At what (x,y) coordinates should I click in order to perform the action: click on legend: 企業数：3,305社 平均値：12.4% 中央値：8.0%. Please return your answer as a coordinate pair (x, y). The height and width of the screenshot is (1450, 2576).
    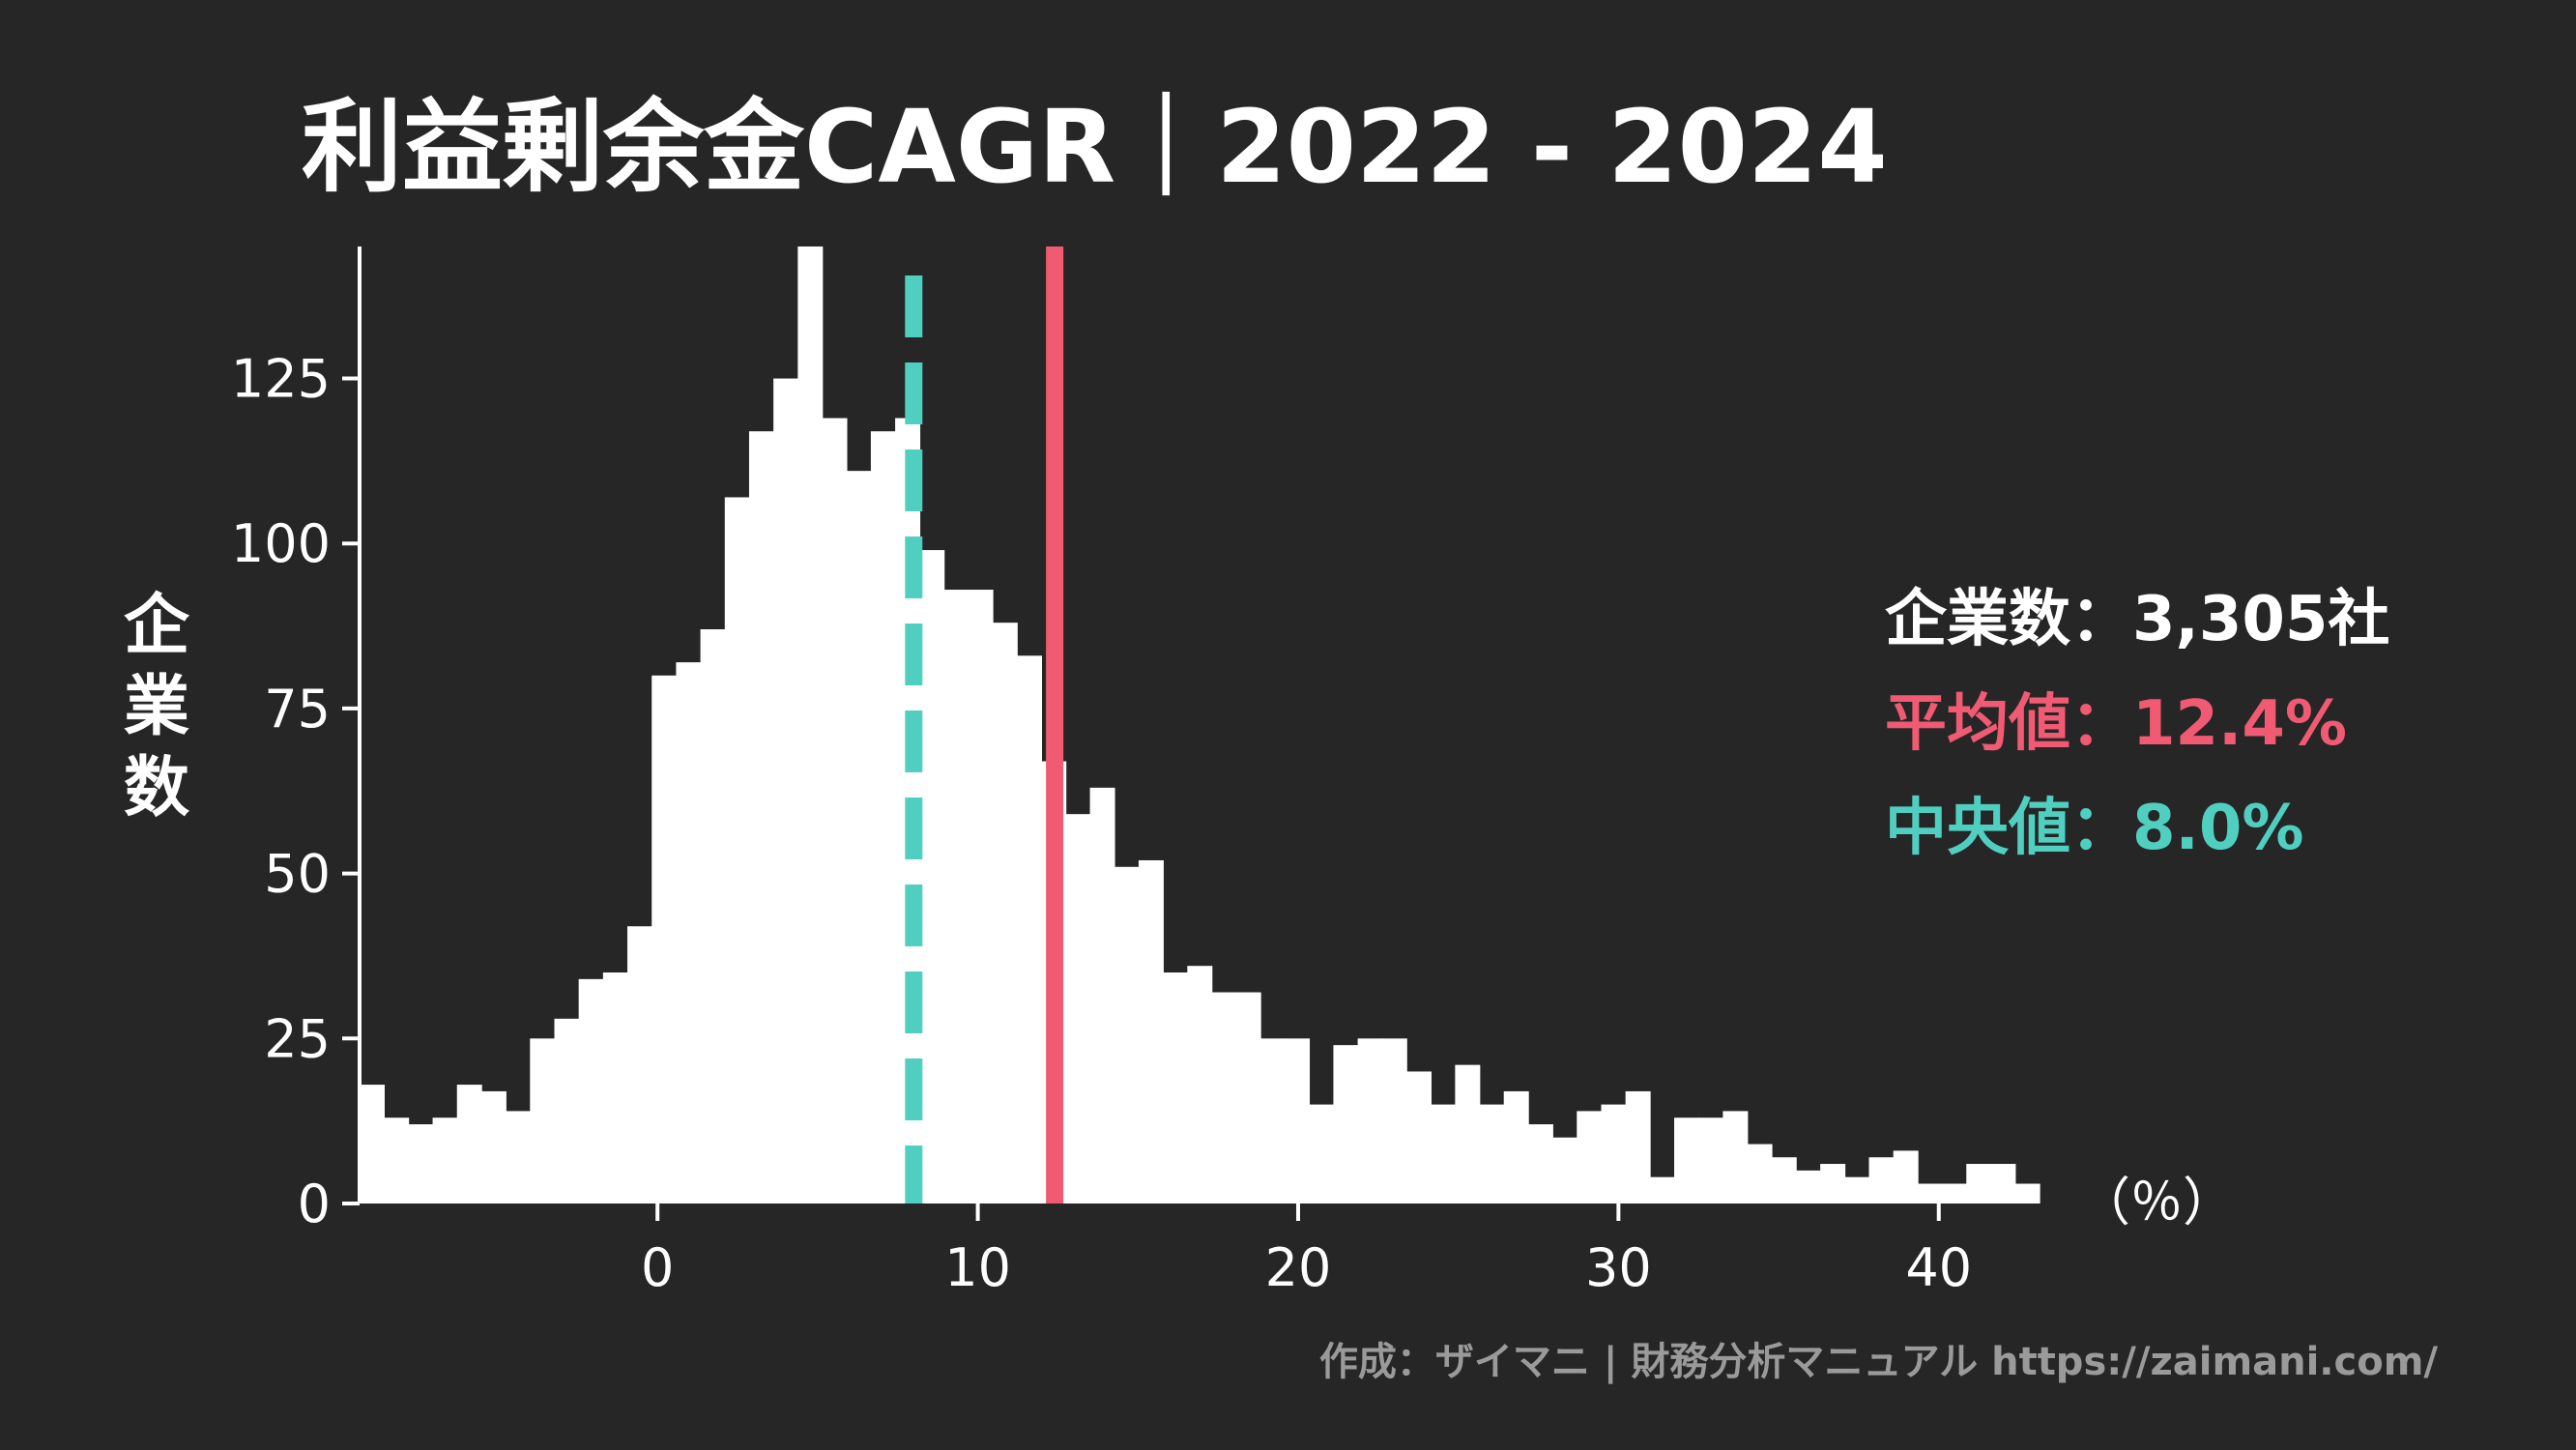
    Looking at the image, I should click on (2137, 724).